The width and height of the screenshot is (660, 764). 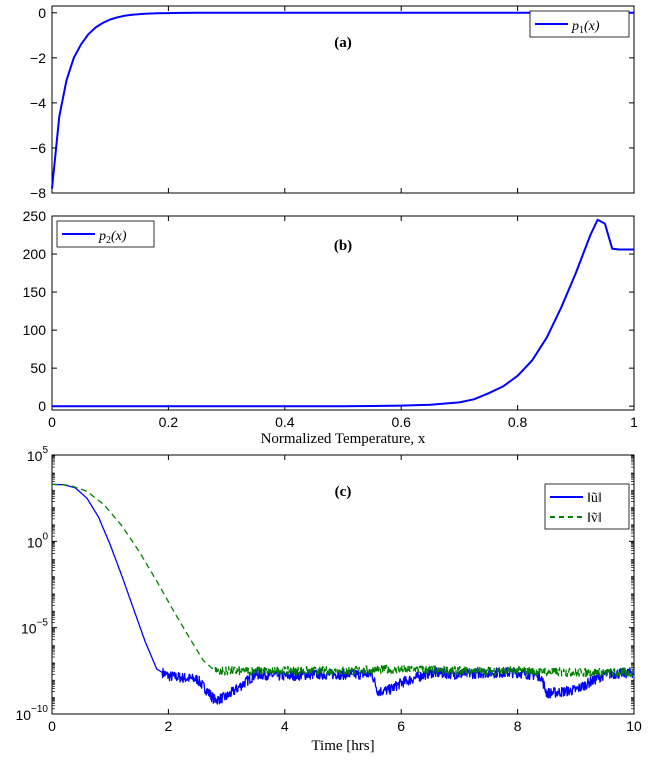 I want to click on panel-b-title: (b), so click(x=343, y=246).